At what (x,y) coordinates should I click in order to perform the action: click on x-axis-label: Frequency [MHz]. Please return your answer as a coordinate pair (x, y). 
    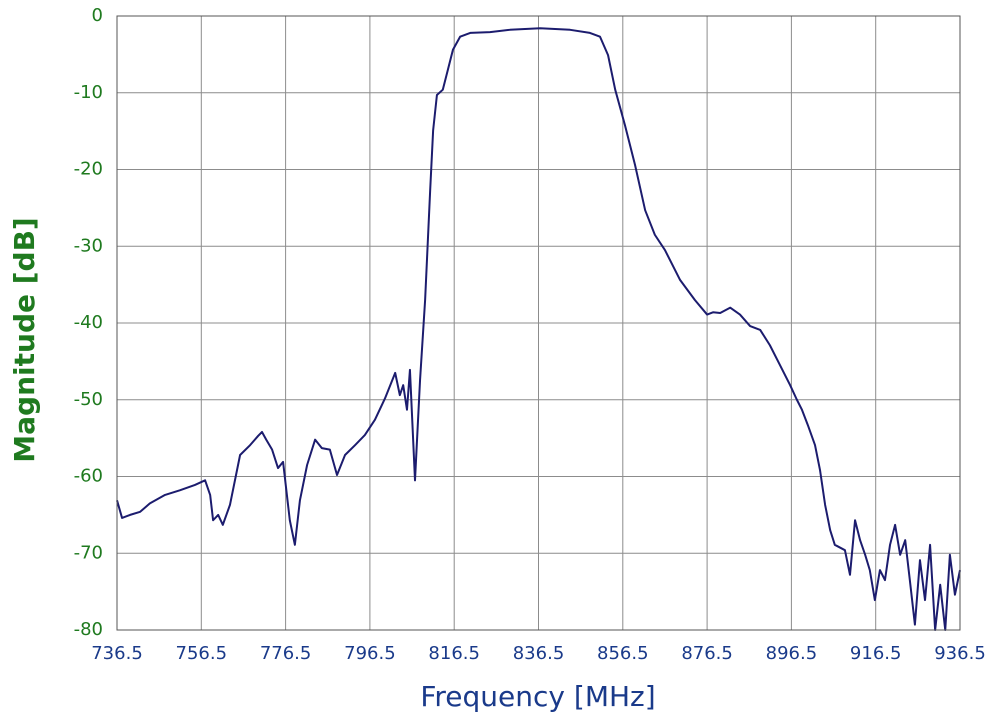
    Looking at the image, I should click on (537, 696).